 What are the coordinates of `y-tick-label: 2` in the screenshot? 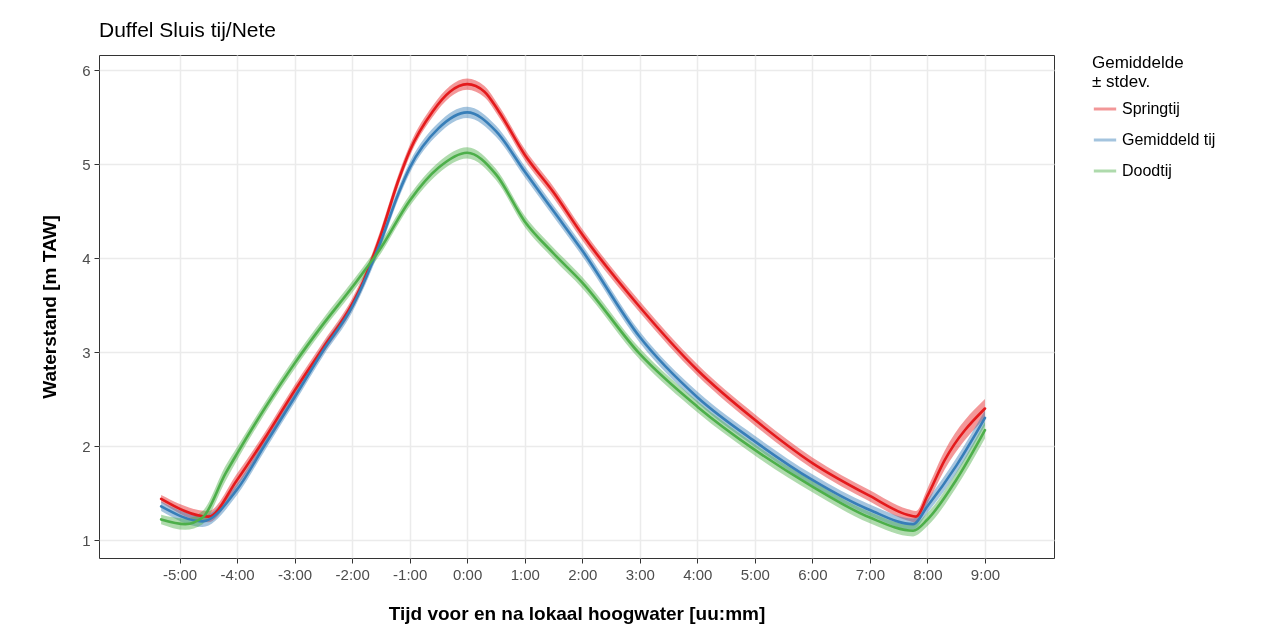 It's located at (86, 446).